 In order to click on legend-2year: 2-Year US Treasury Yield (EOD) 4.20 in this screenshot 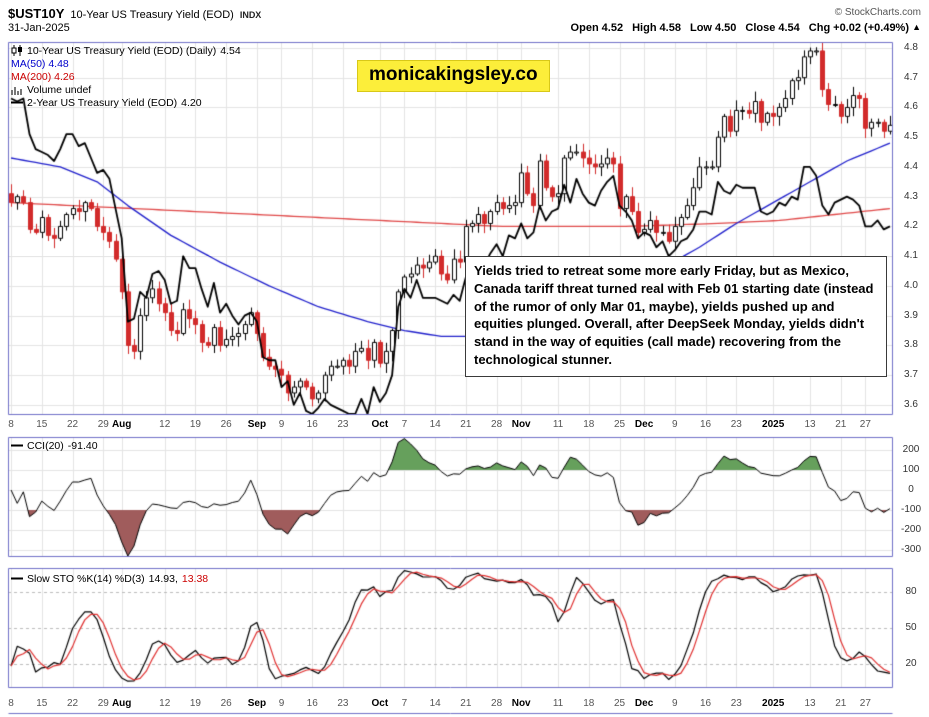, I will do `click(126, 102)`.